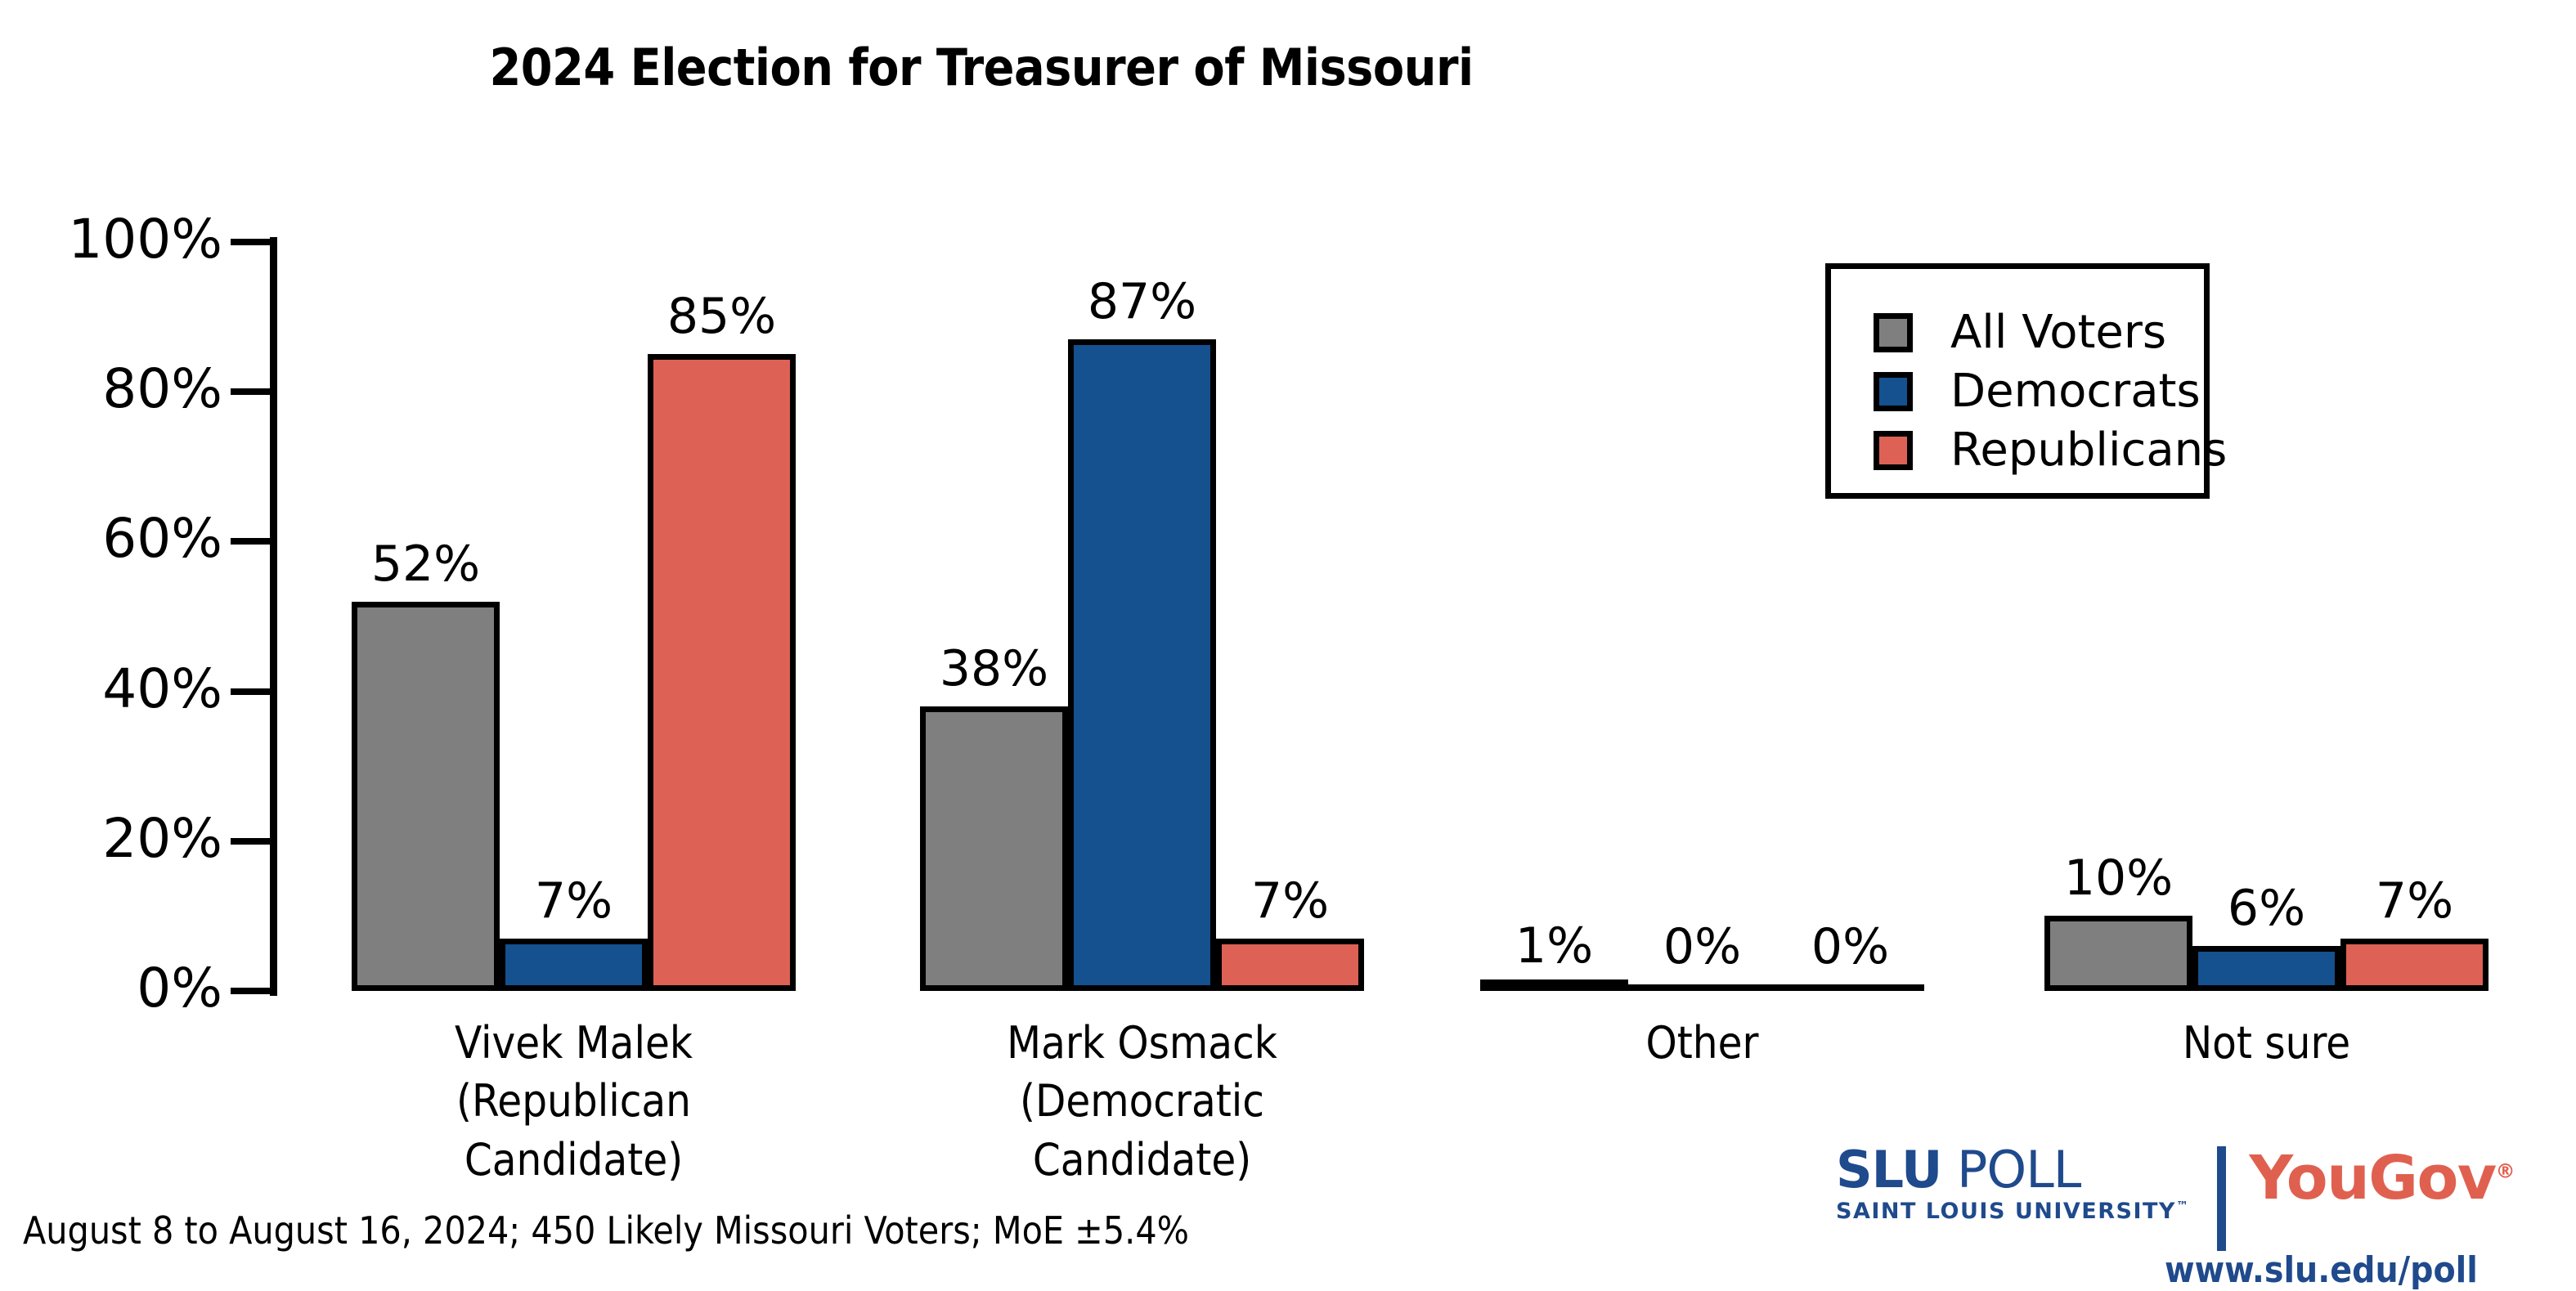  What do you see at coordinates (2222, 1198) in the screenshot?
I see `logo-divider` at bounding box center [2222, 1198].